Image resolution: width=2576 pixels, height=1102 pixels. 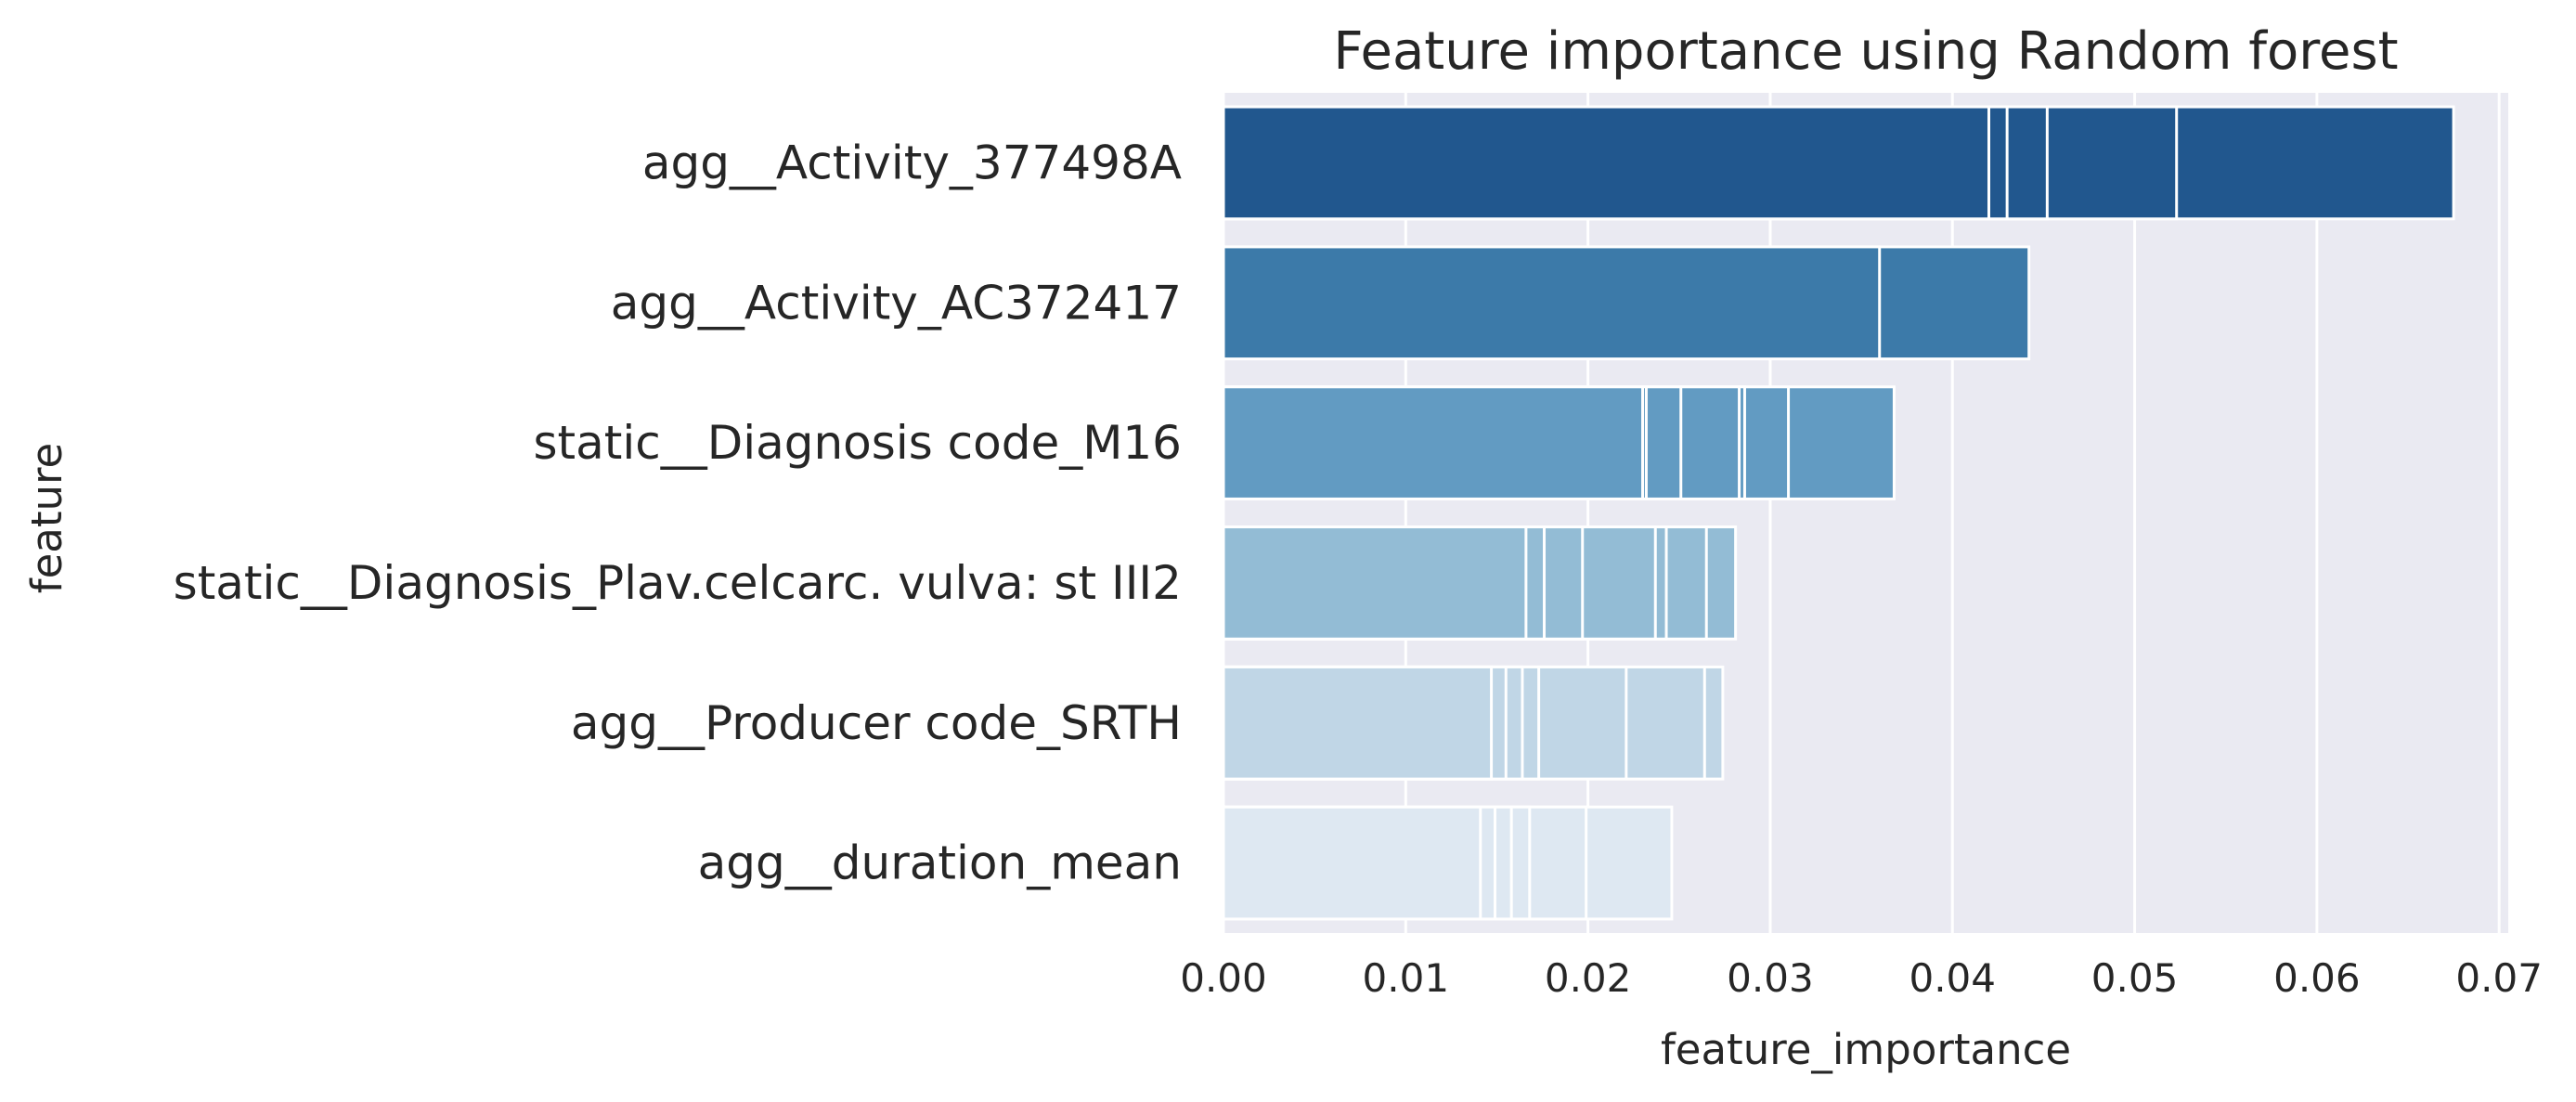 What do you see at coordinates (678, 583) in the screenshot?
I see `y-tick-label: static__Diagnosis_Plav.celcarc. vulva` at bounding box center [678, 583].